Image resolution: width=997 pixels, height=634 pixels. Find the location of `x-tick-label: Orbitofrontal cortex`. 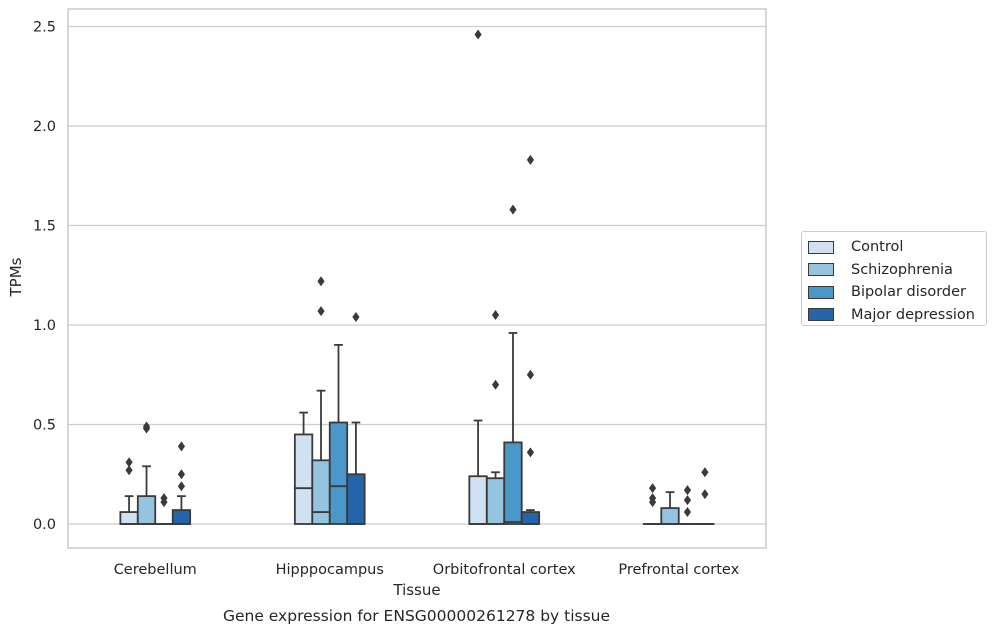

x-tick-label: Orbitofrontal cortex is located at coordinates (504, 570).